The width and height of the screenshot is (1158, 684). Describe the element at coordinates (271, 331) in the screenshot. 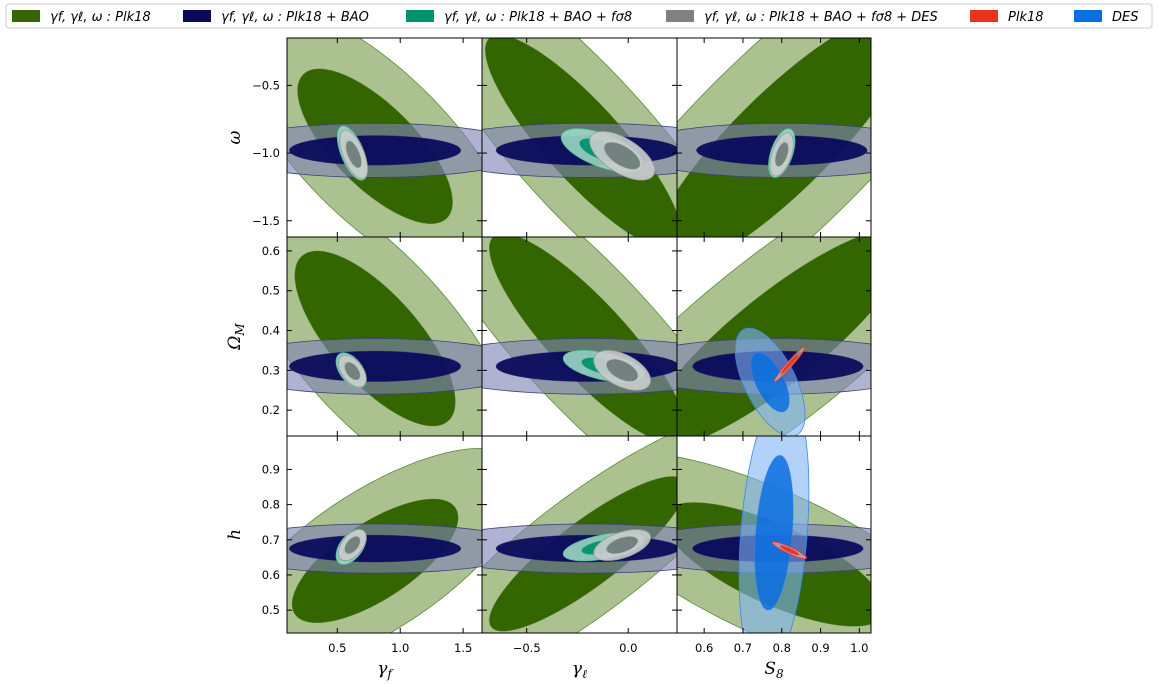

I see `y-tick-label: 0.4` at that location.